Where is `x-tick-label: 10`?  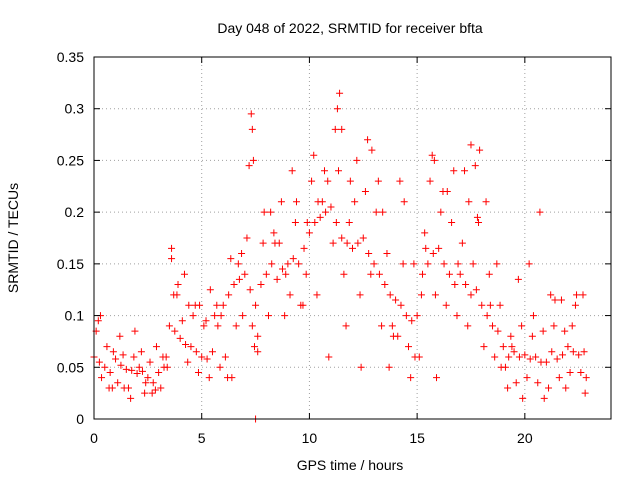 x-tick-label: 10 is located at coordinates (310, 438).